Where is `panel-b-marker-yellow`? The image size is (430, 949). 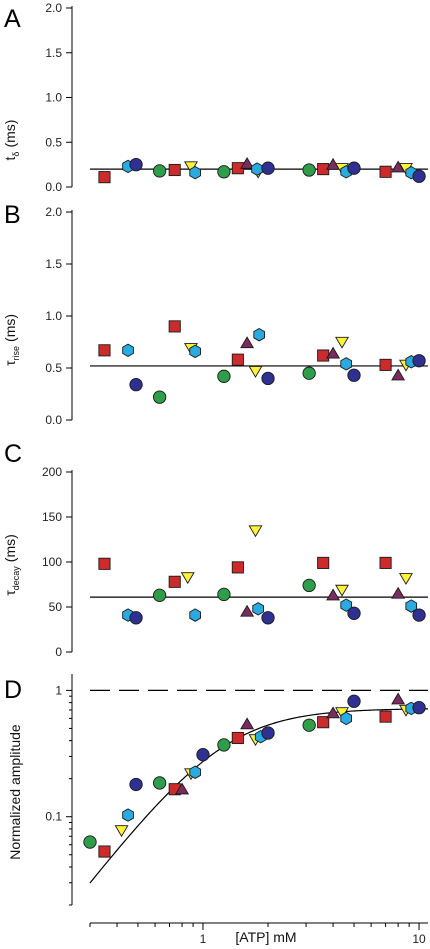
panel-b-marker-yellow is located at coordinates (342, 342).